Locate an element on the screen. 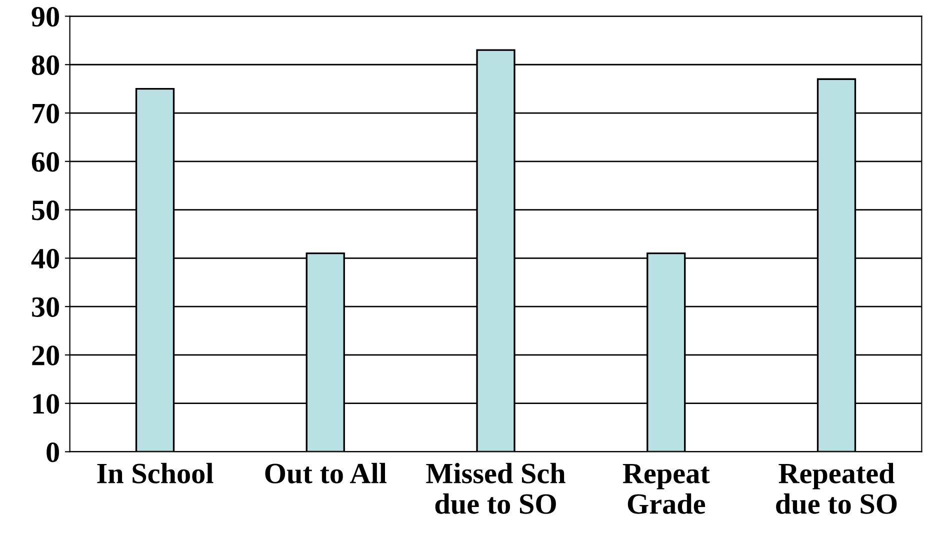  x-tick-label: Repeated due to SO is located at coordinates (836, 488).